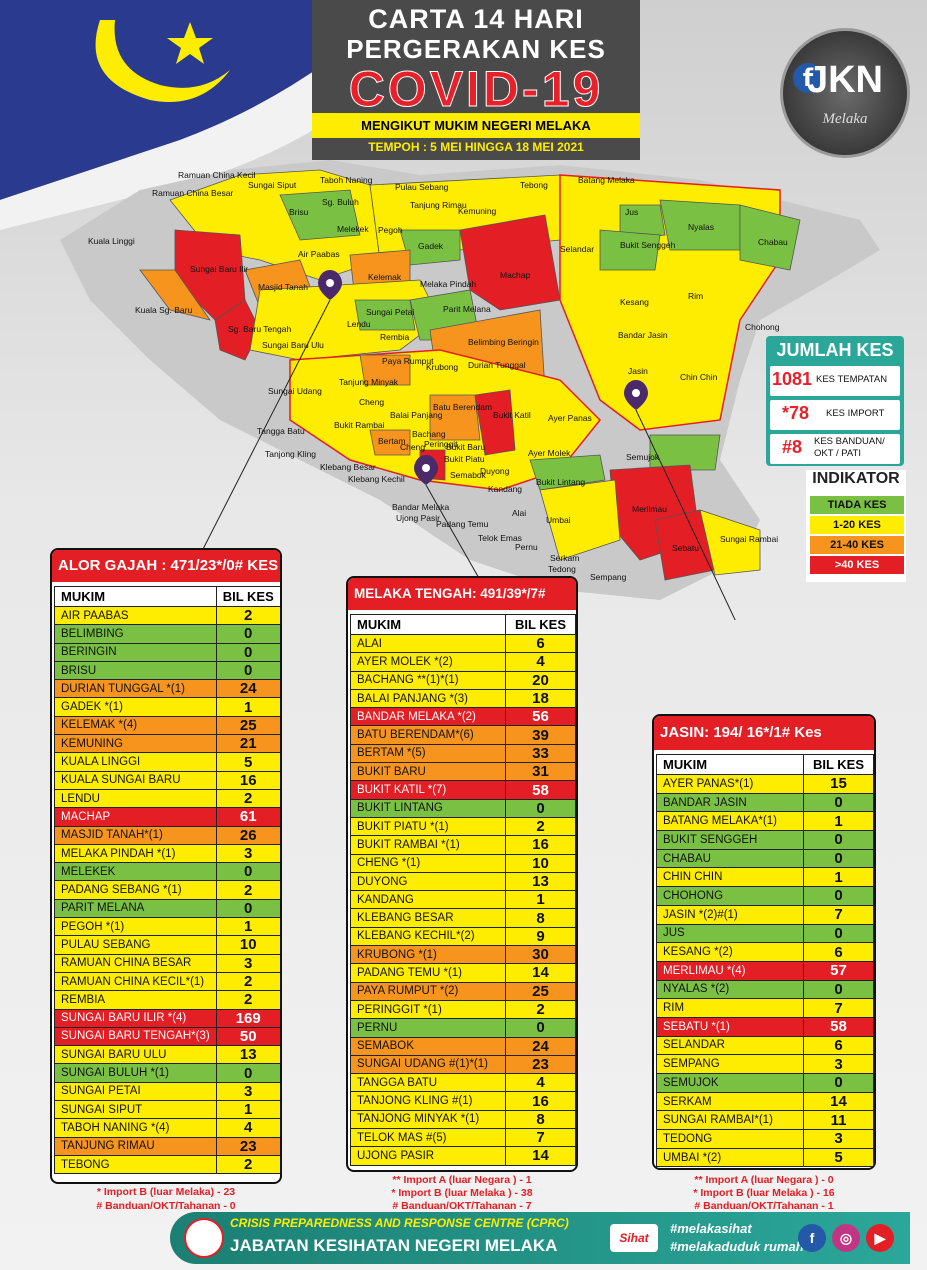 The image size is (927, 1270). What do you see at coordinates (463, 863) in the screenshot?
I see `table-row: CHENG *(1) 10` at bounding box center [463, 863].